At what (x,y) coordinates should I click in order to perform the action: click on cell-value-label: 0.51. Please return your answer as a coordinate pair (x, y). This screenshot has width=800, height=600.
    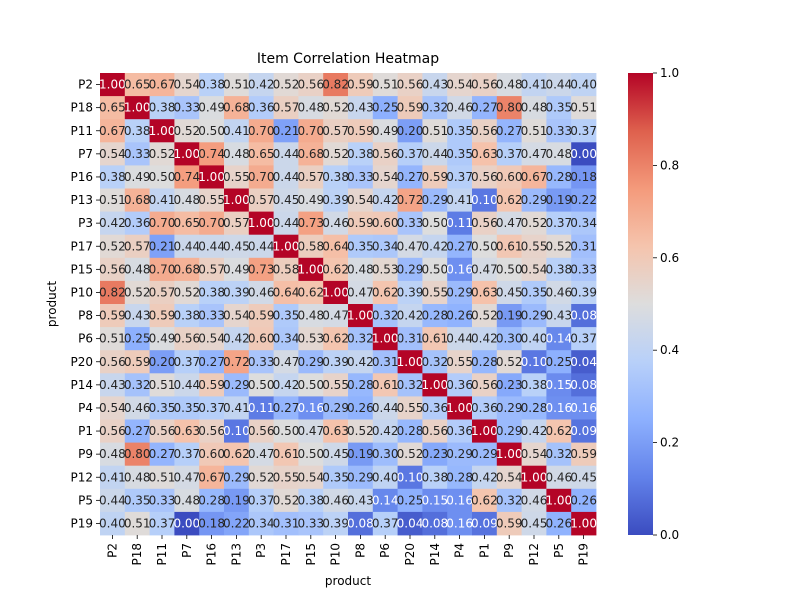
    Looking at the image, I should click on (162, 385).